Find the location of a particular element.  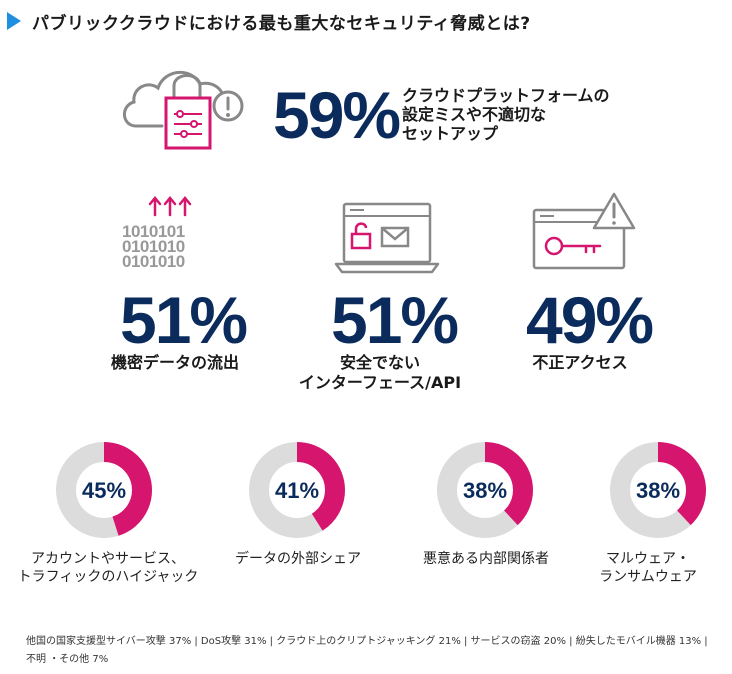

donut-slice-insider is located at coordinates (485, 490).